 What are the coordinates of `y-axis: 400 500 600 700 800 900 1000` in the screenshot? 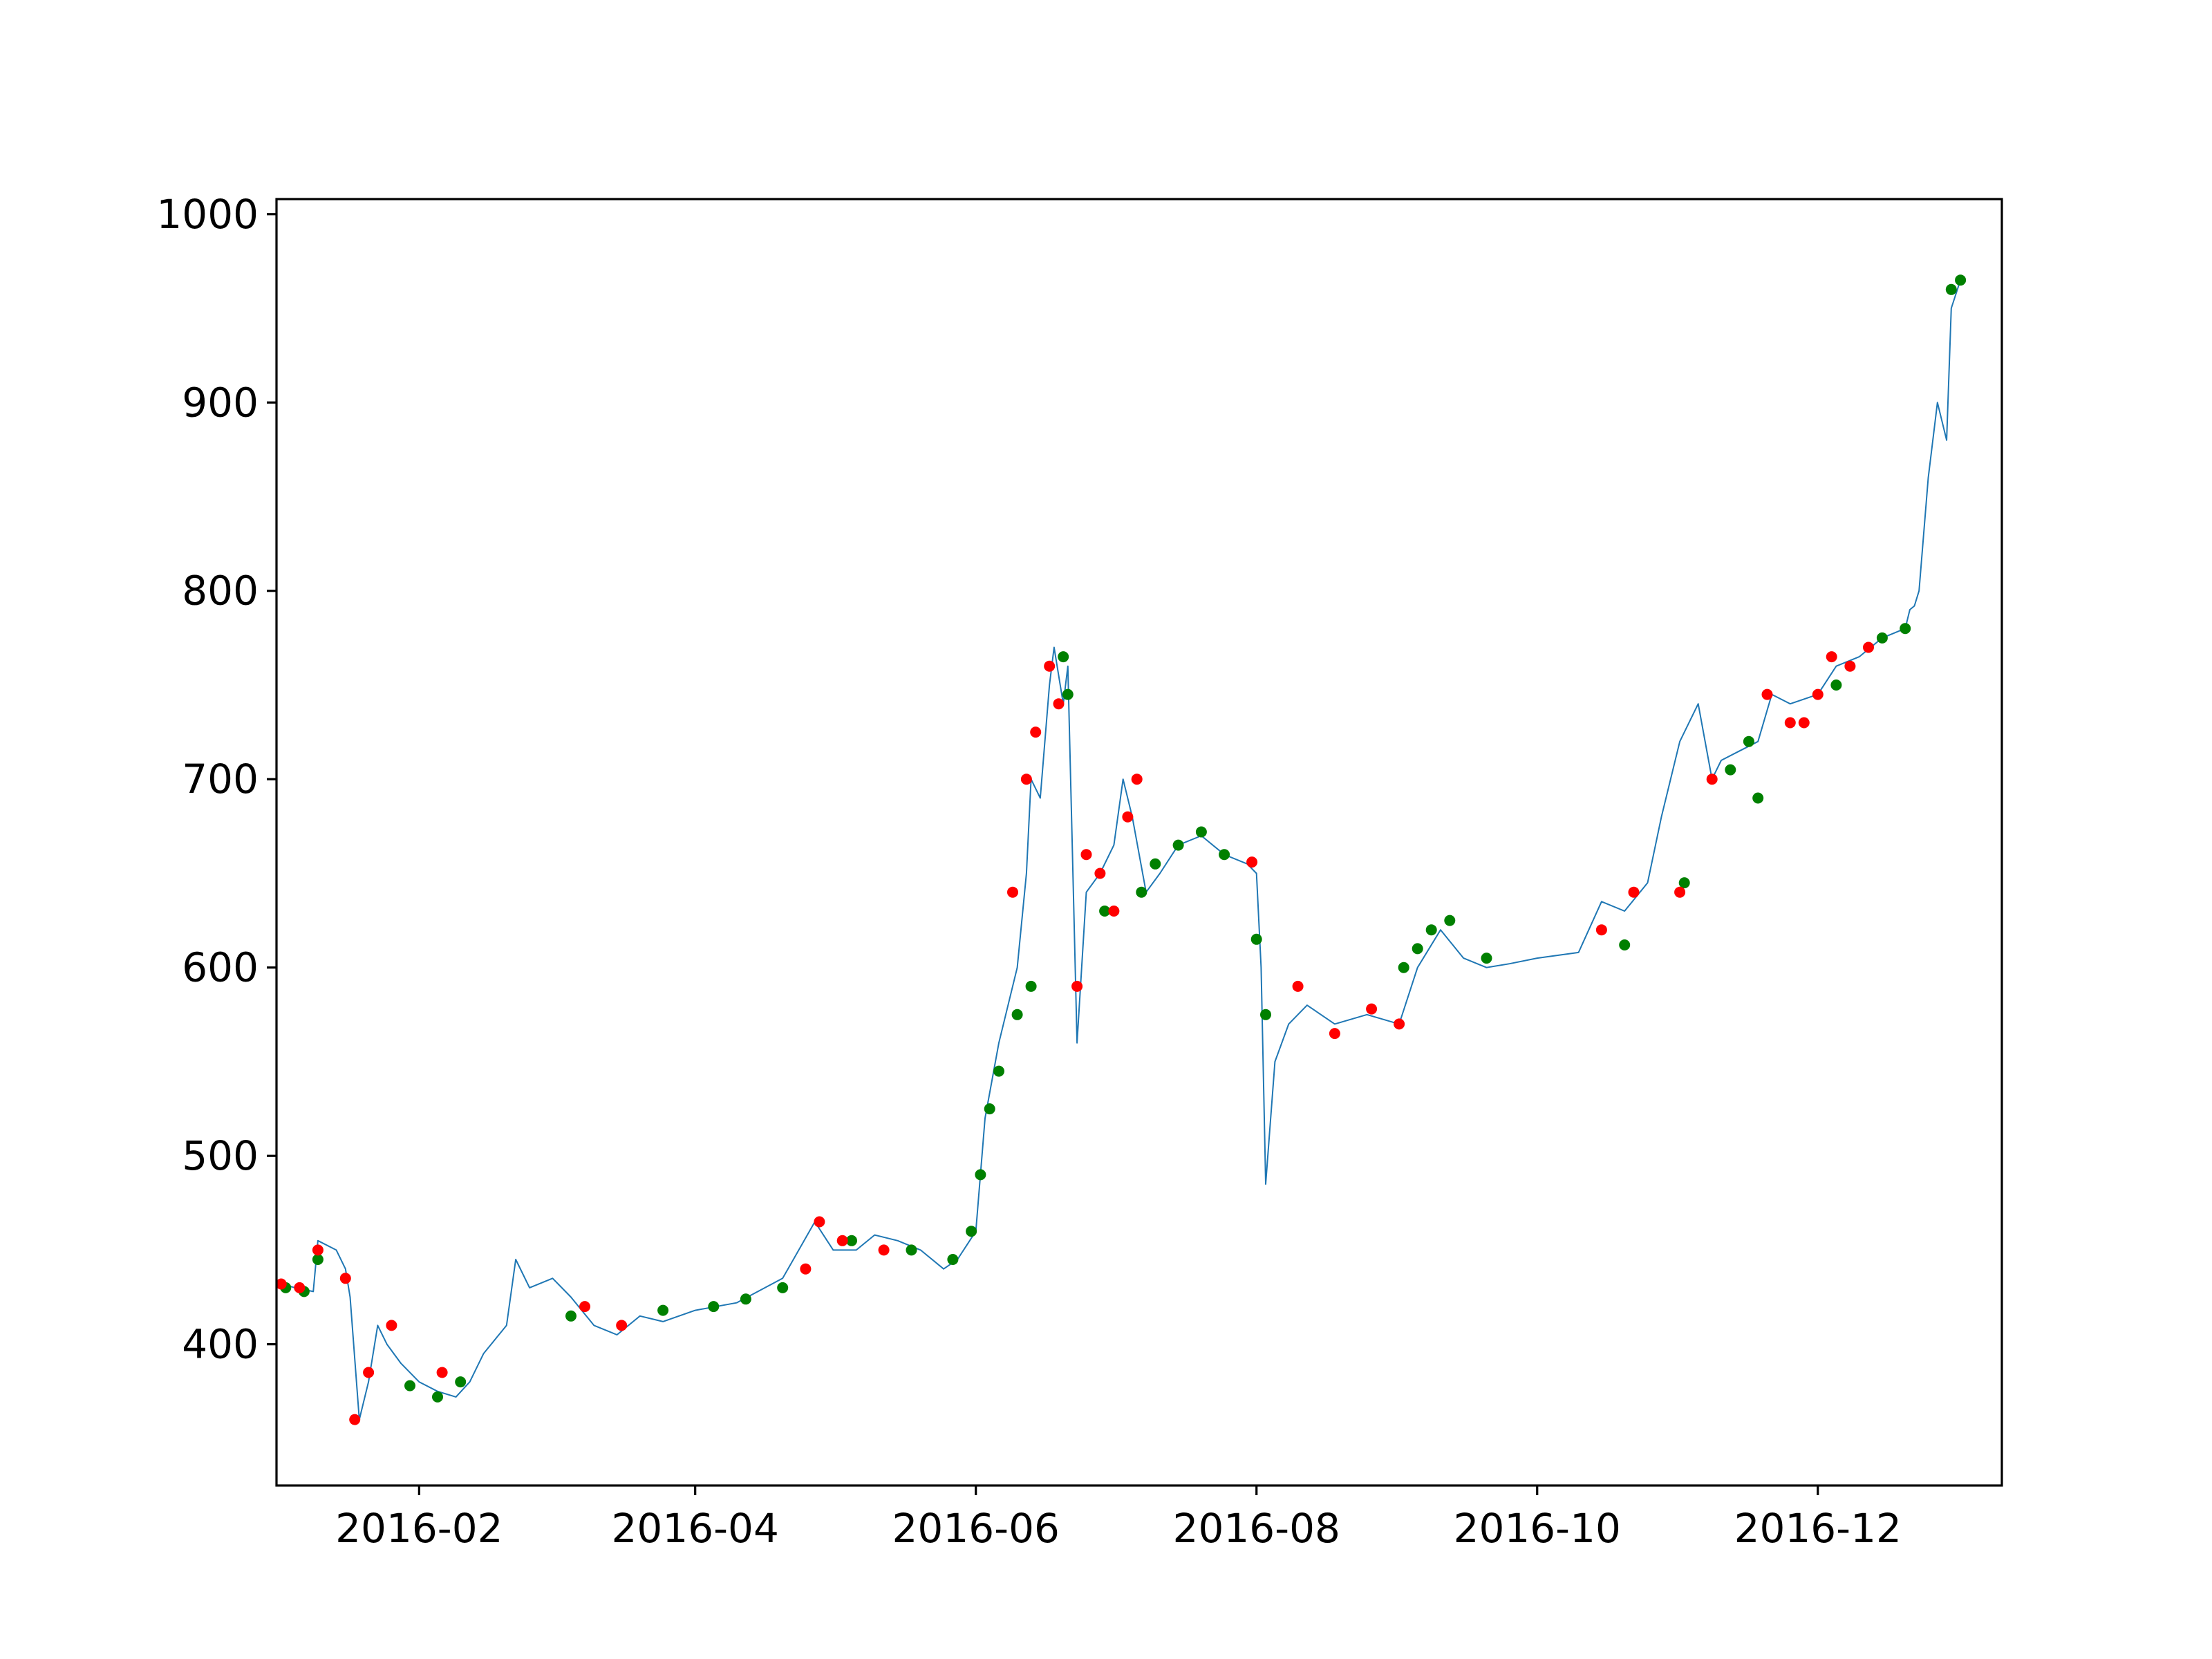 It's located at (216, 779).